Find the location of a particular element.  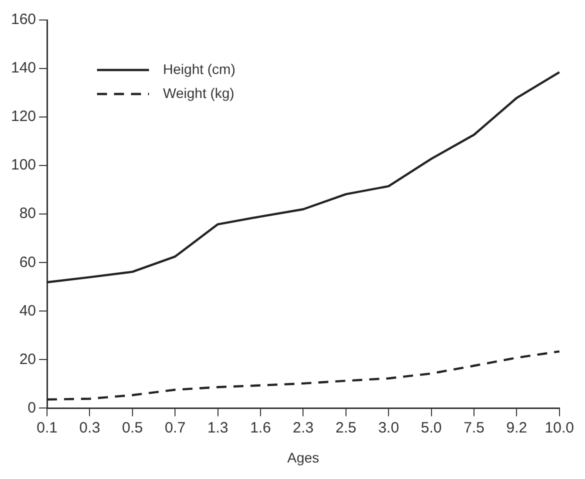

x-tick-label: 9.2 is located at coordinates (517, 427).